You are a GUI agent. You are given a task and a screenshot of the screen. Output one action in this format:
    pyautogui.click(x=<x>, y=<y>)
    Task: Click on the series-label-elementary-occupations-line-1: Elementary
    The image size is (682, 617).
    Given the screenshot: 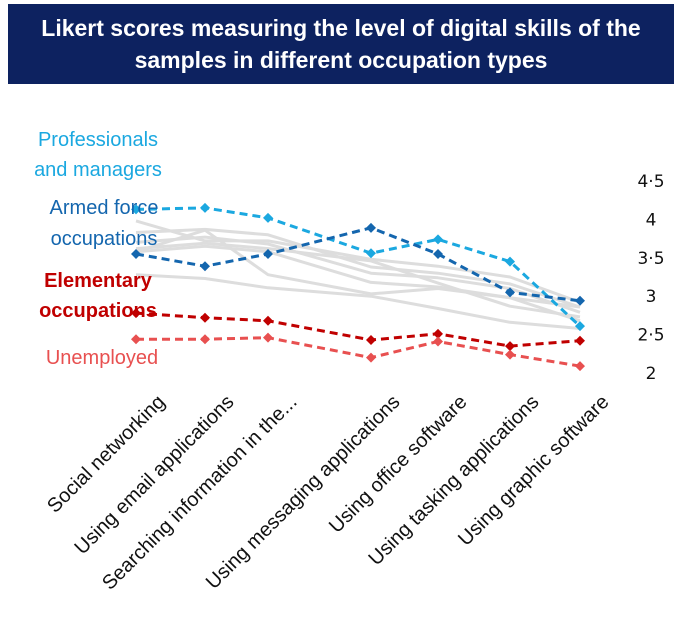 What is the action you would take?
    pyautogui.click(x=98, y=281)
    